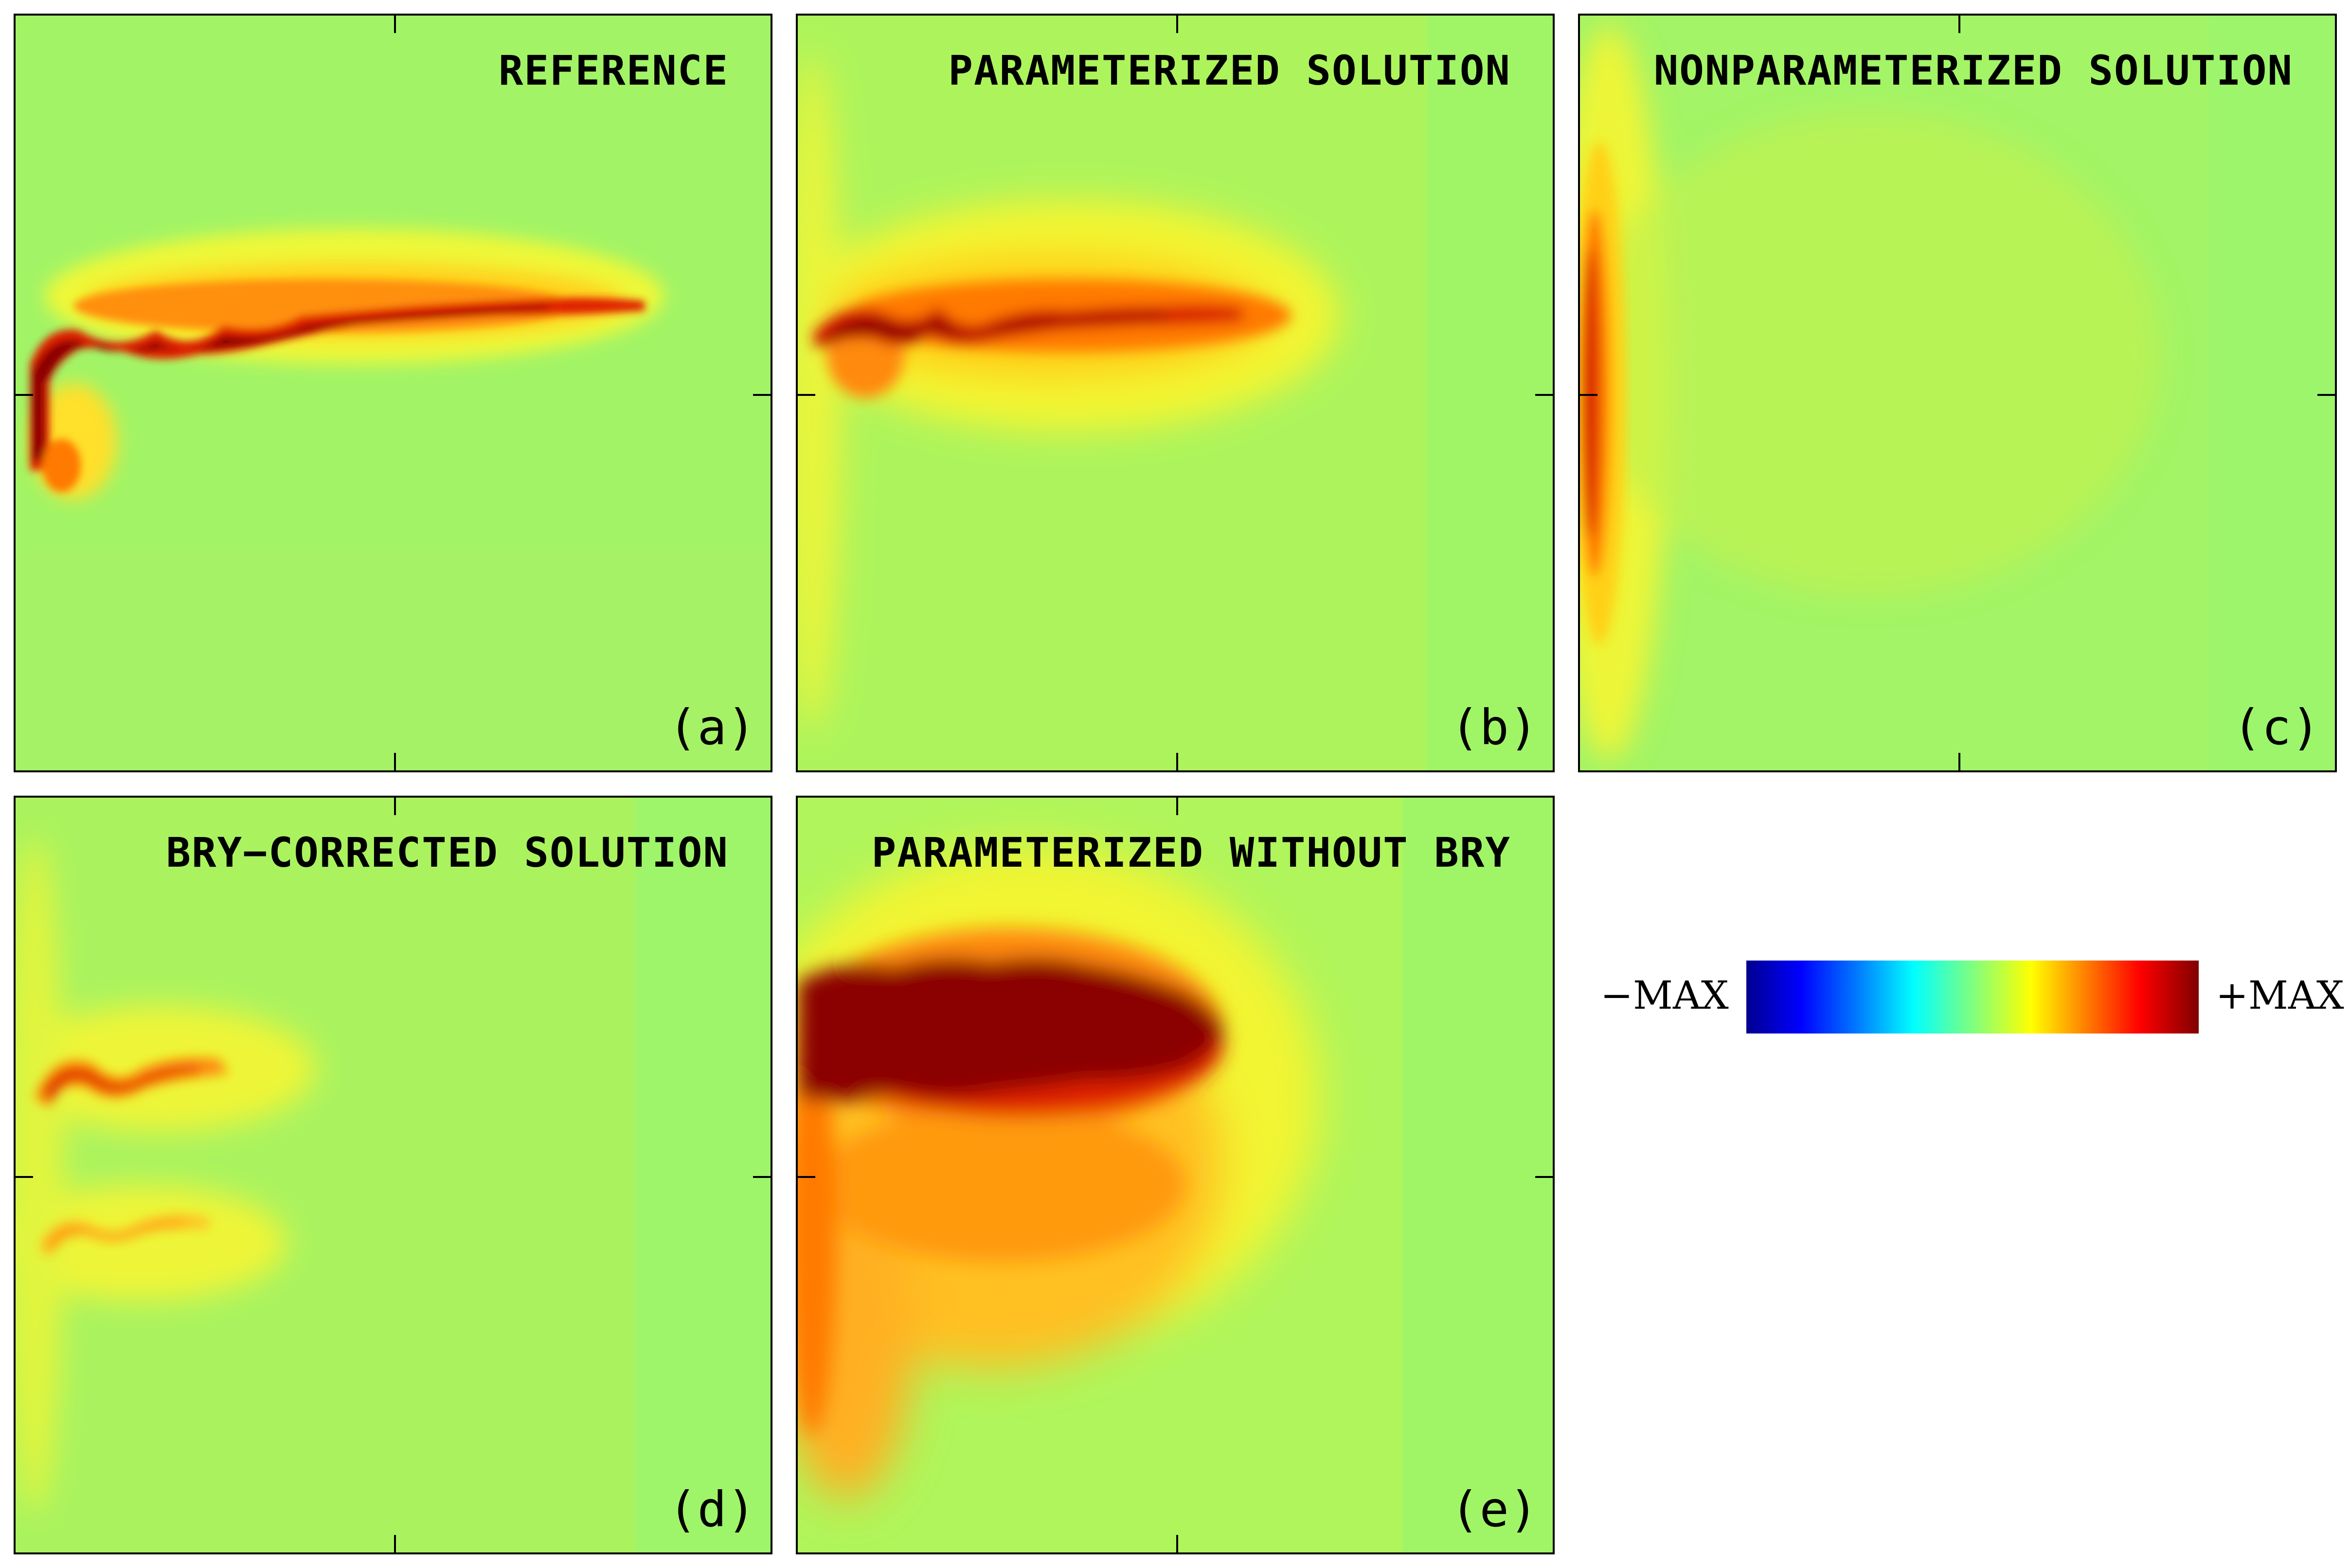 The width and height of the screenshot is (2350, 1568). Describe the element at coordinates (2276, 728) in the screenshot. I see `panel-label: (c)` at that location.